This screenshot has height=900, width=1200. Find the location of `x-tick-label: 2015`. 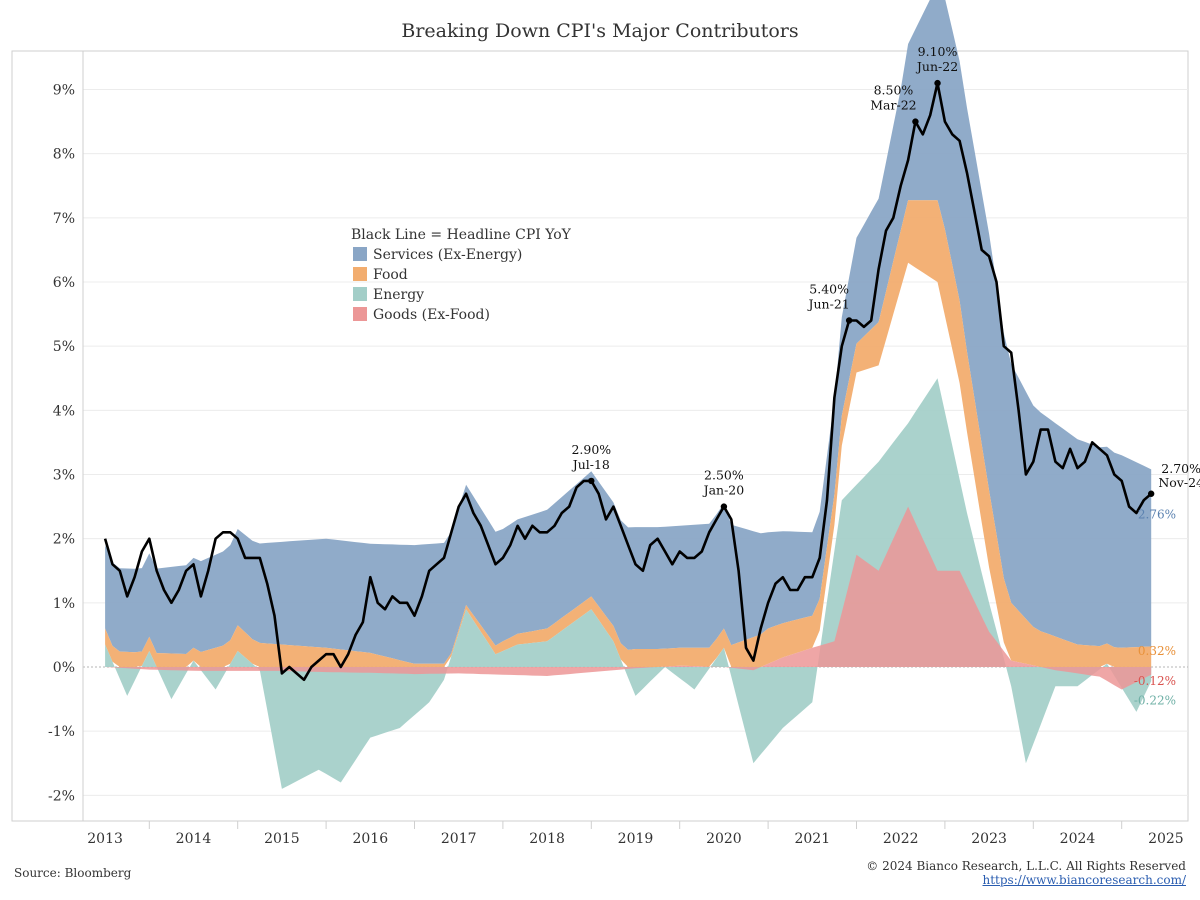

x-tick-label: 2015 is located at coordinates (282, 839).